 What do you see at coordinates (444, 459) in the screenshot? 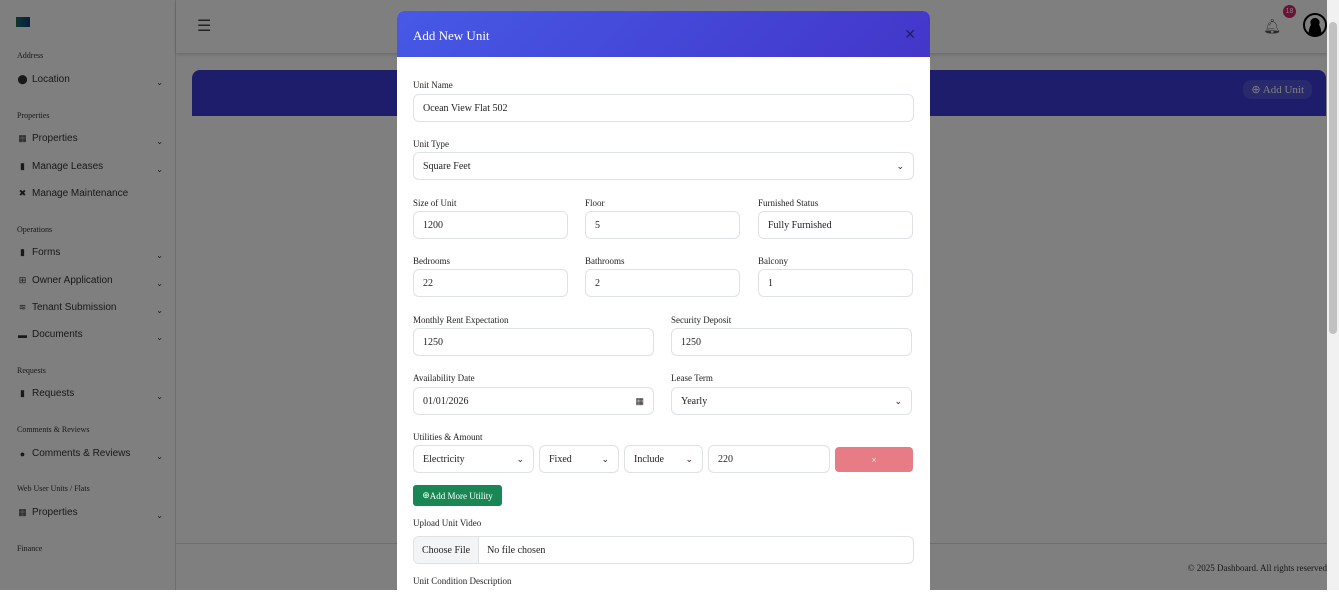
I see `utility-type-value: Electricity` at bounding box center [444, 459].